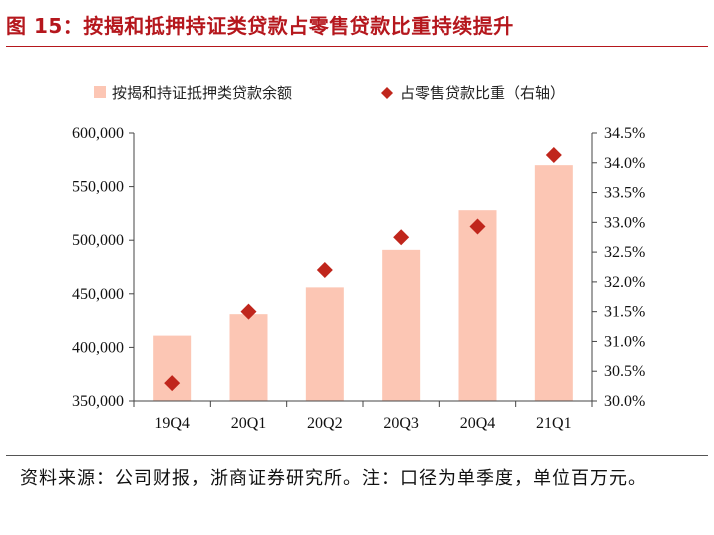 Image resolution: width=714 pixels, height=535 pixels. I want to click on right-tick-label: 31.5%, so click(624, 312).